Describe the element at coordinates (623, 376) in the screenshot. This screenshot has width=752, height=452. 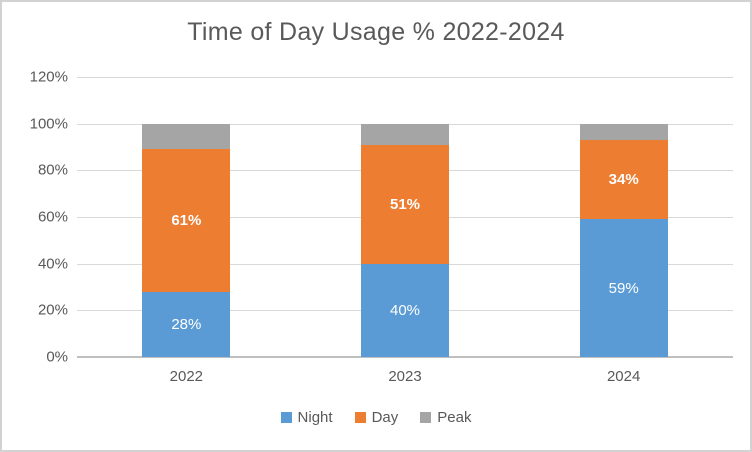
I see `x-axis-tick-label-2024: 2024` at that location.